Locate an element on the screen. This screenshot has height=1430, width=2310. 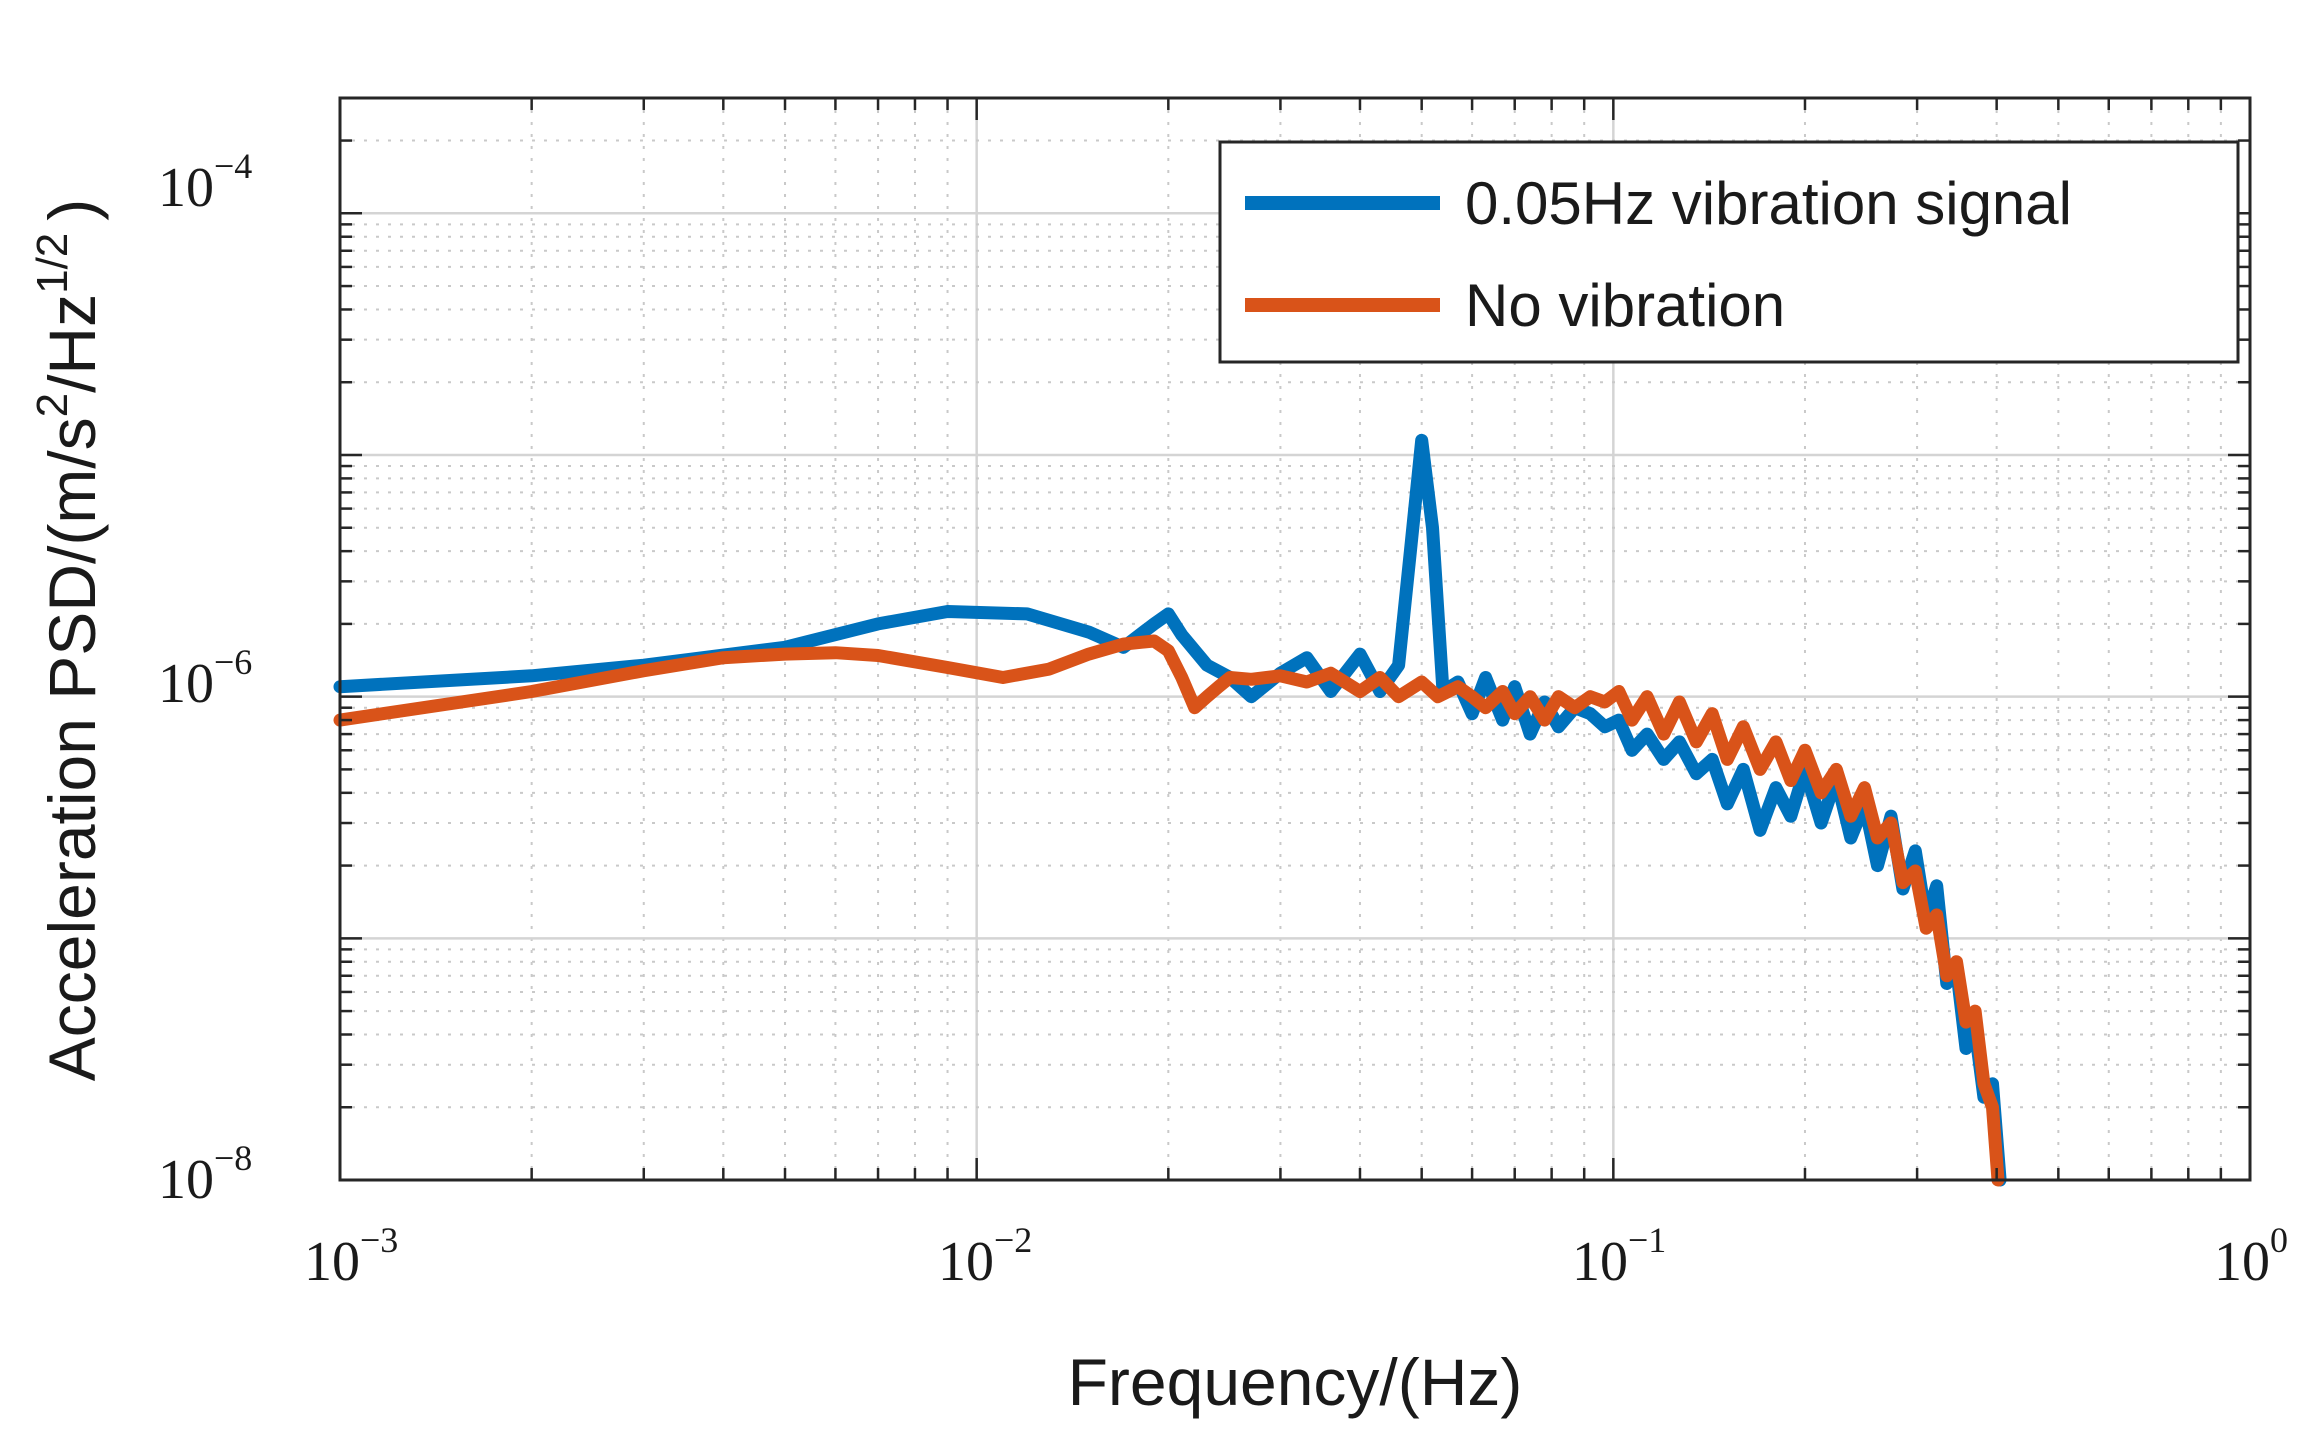
x-tick-label: 10⁻¹ is located at coordinates (1619, 1256).